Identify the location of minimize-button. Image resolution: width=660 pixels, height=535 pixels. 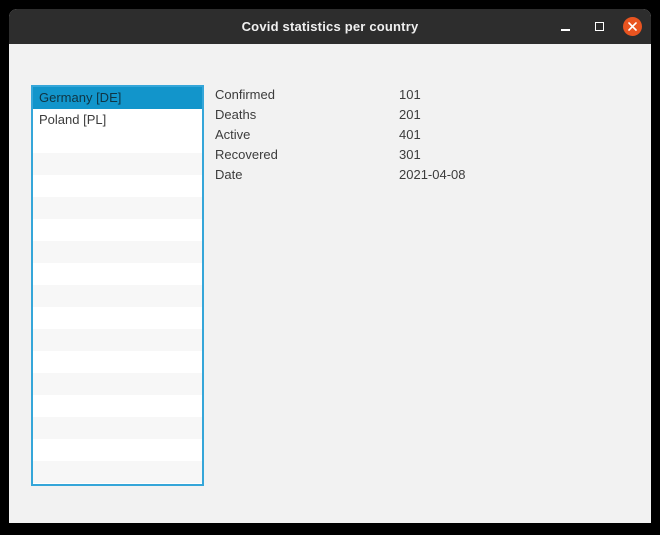
(565, 27).